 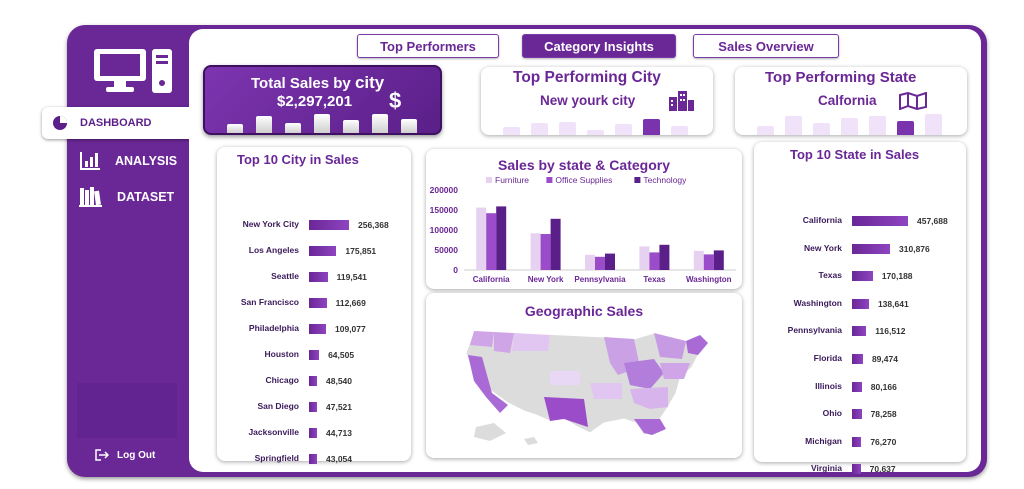 What do you see at coordinates (444, 190) in the screenshot?
I see `y-tick-label: 200000` at bounding box center [444, 190].